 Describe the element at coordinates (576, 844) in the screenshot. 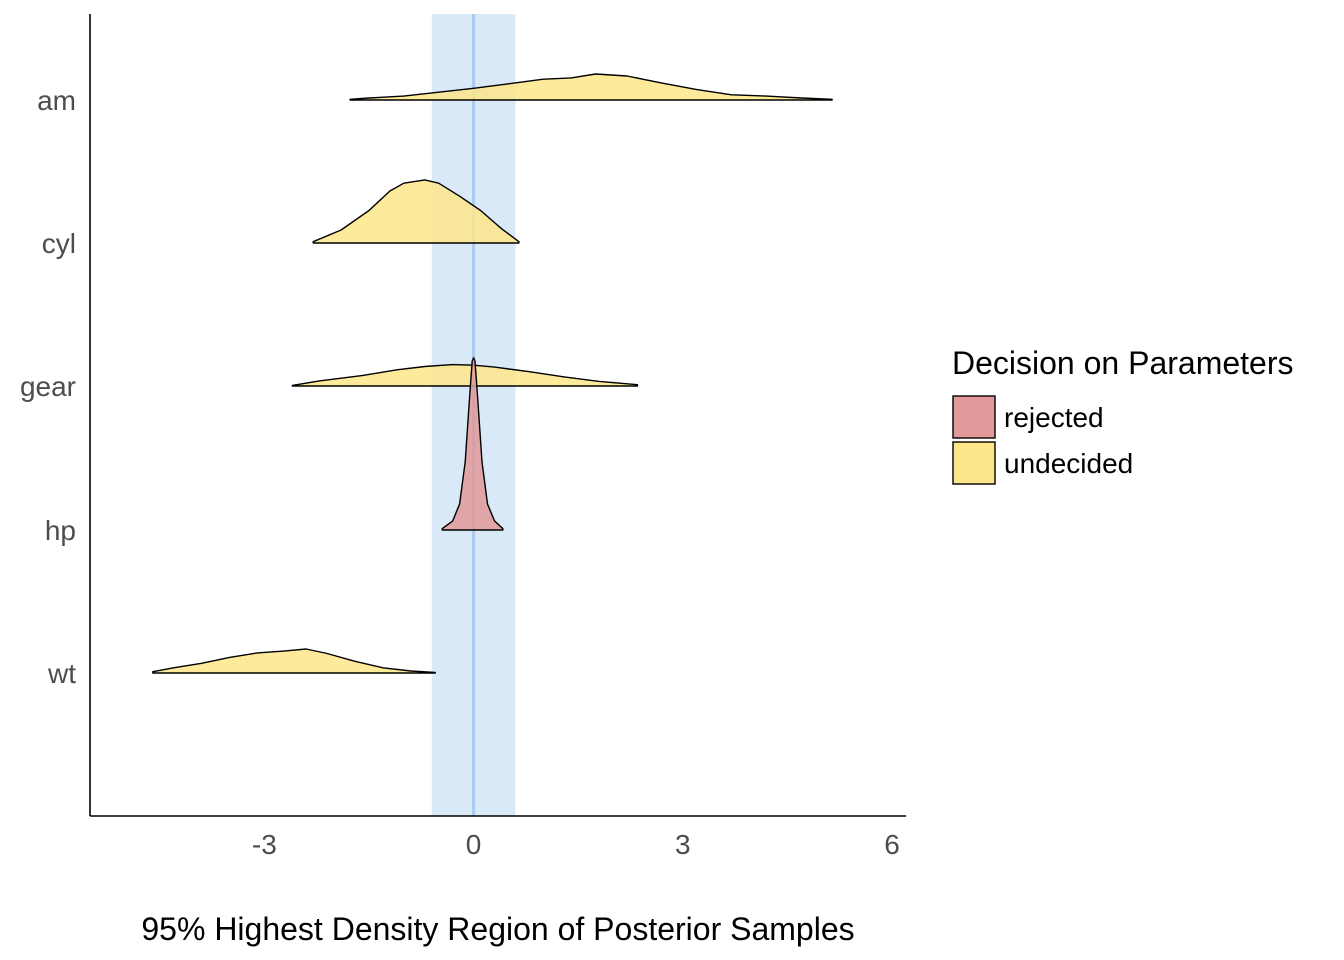

I see `x-tick-labels: -3 0 3 6` at that location.